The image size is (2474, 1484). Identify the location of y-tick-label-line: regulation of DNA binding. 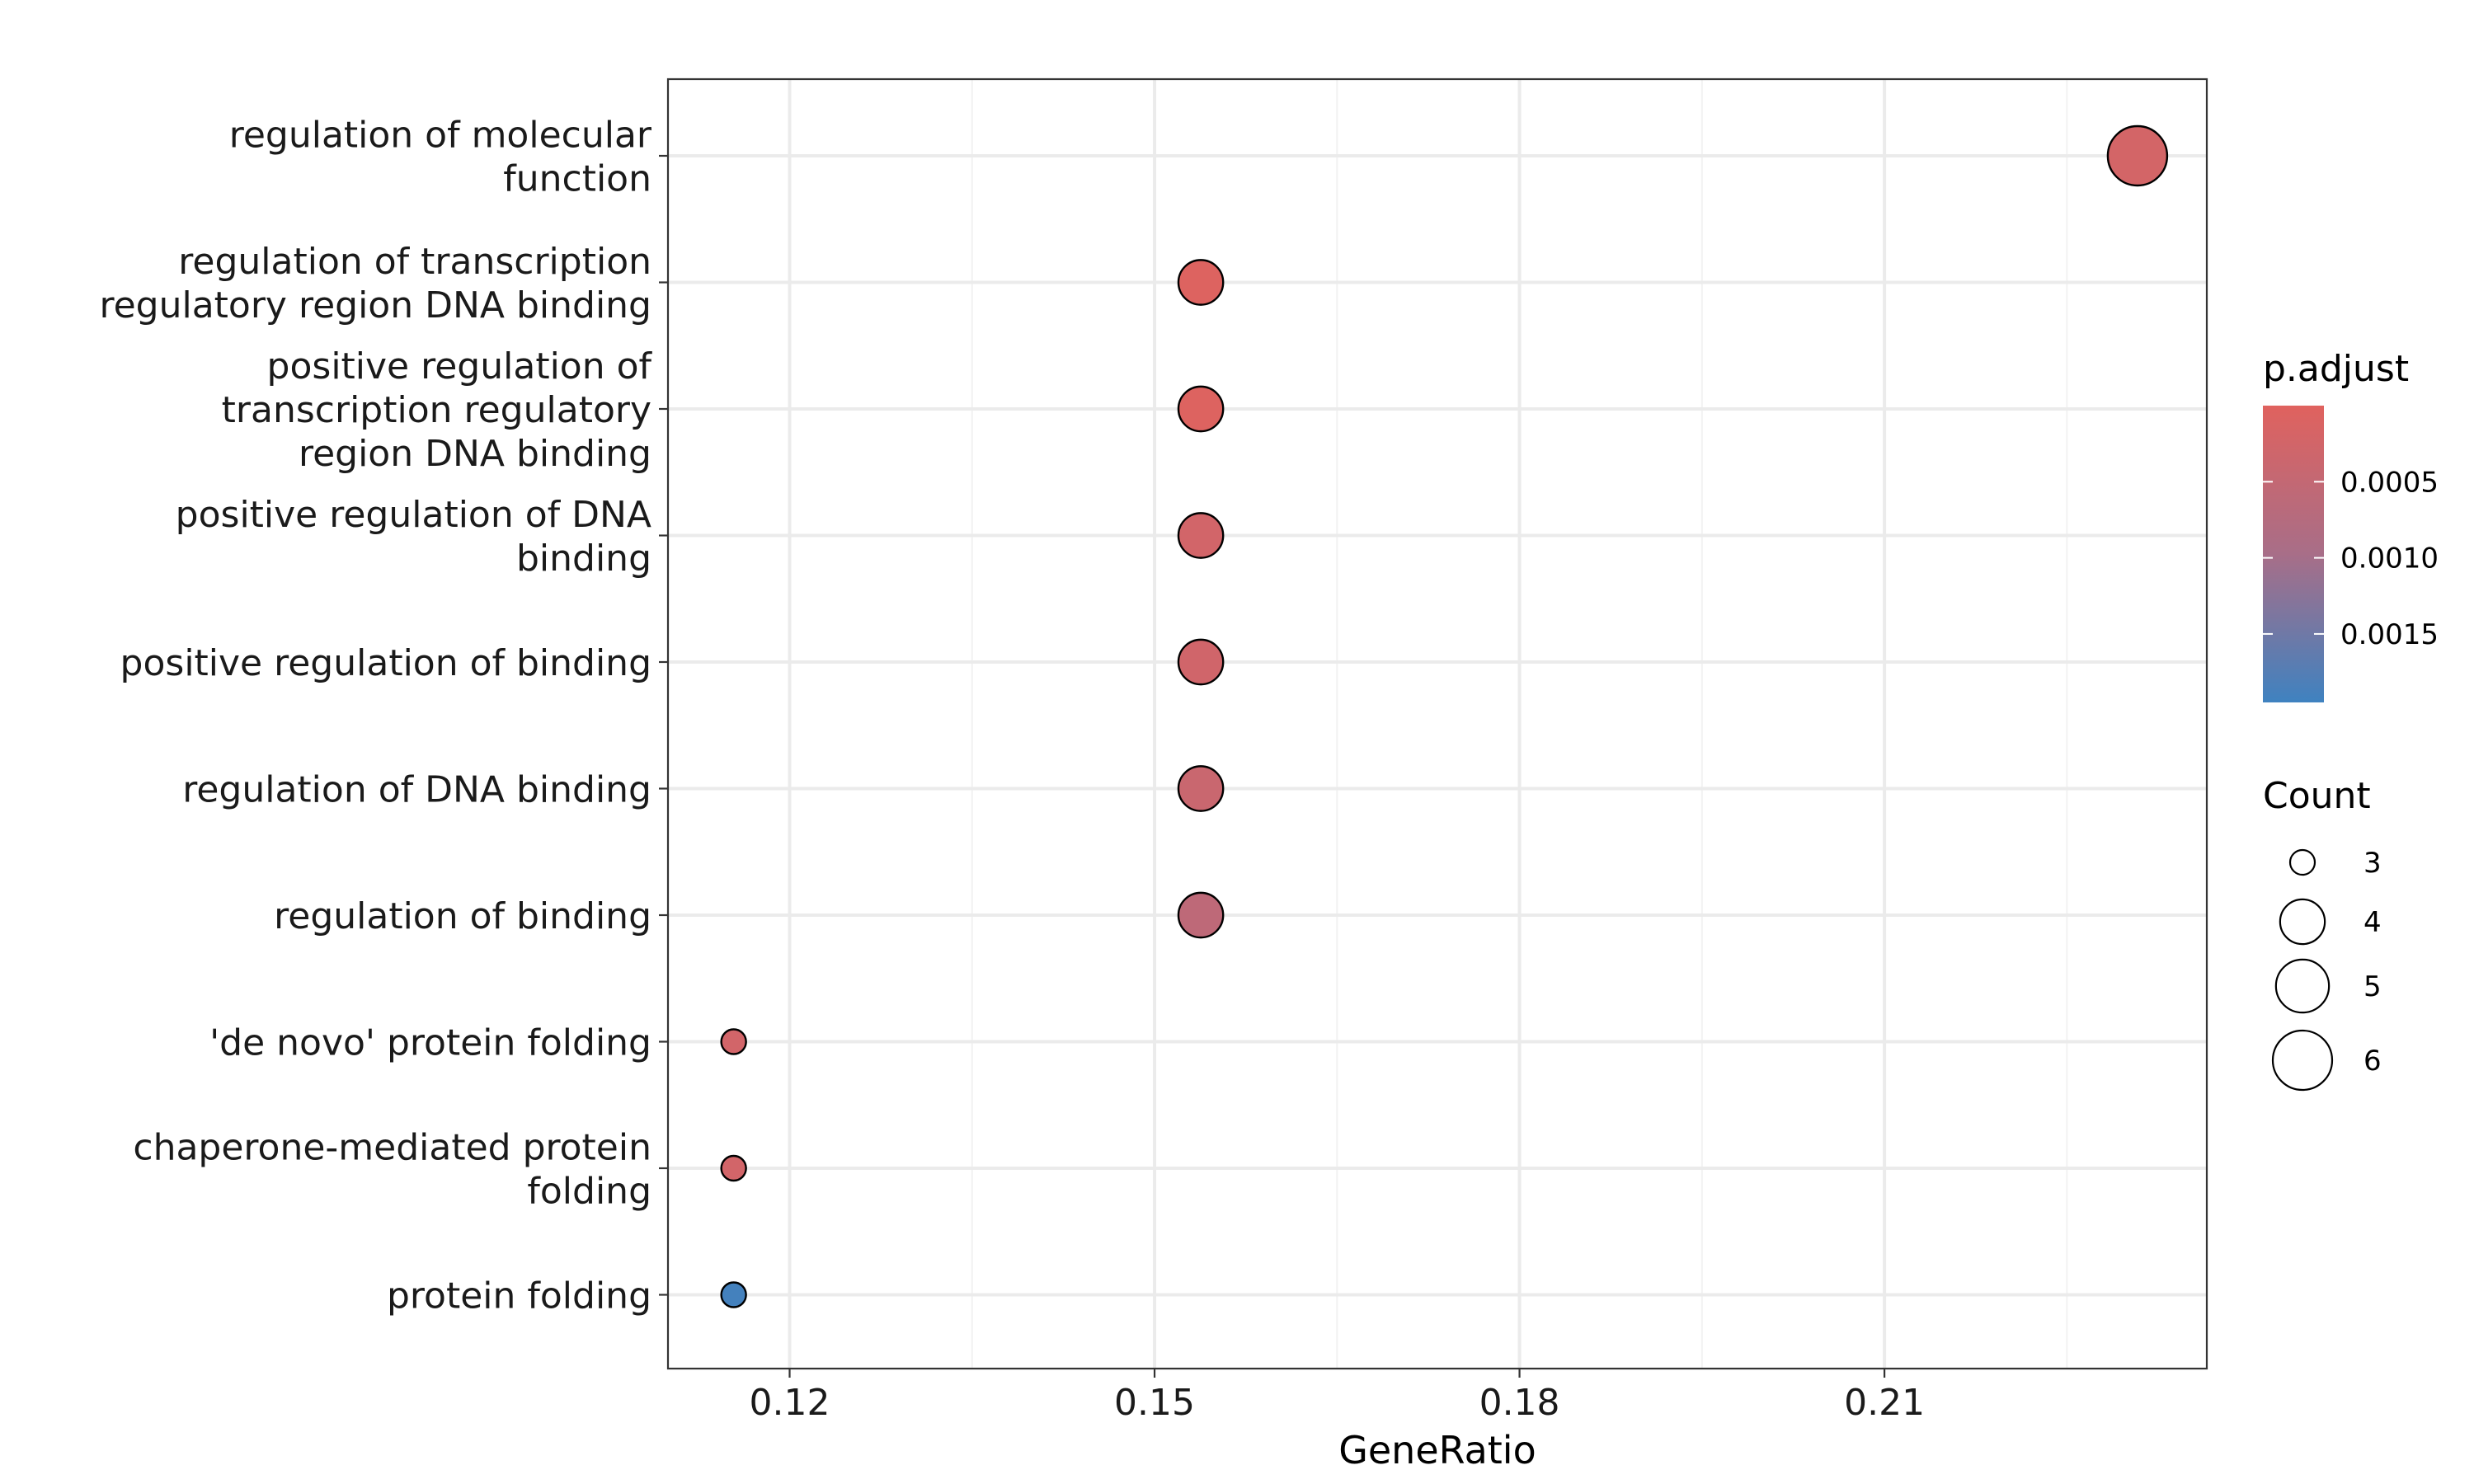
(416, 790).